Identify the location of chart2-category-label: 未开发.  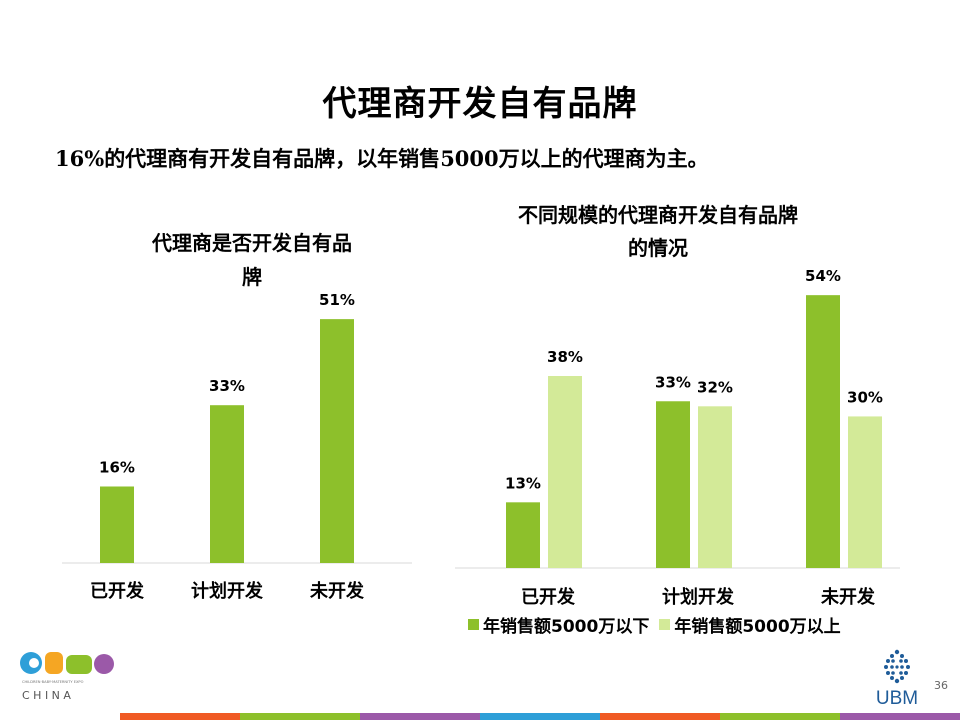
(848, 597).